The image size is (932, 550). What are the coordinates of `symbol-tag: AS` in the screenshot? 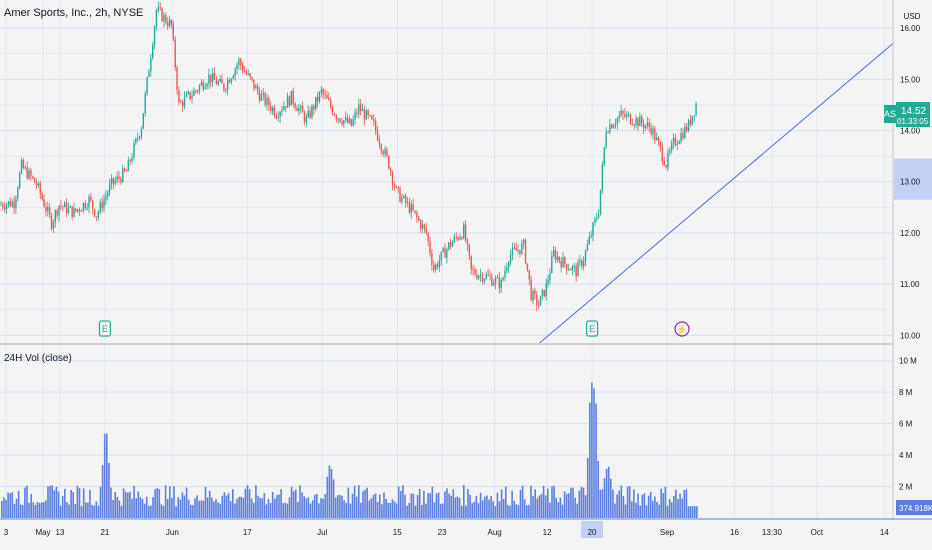 It's located at (890, 114).